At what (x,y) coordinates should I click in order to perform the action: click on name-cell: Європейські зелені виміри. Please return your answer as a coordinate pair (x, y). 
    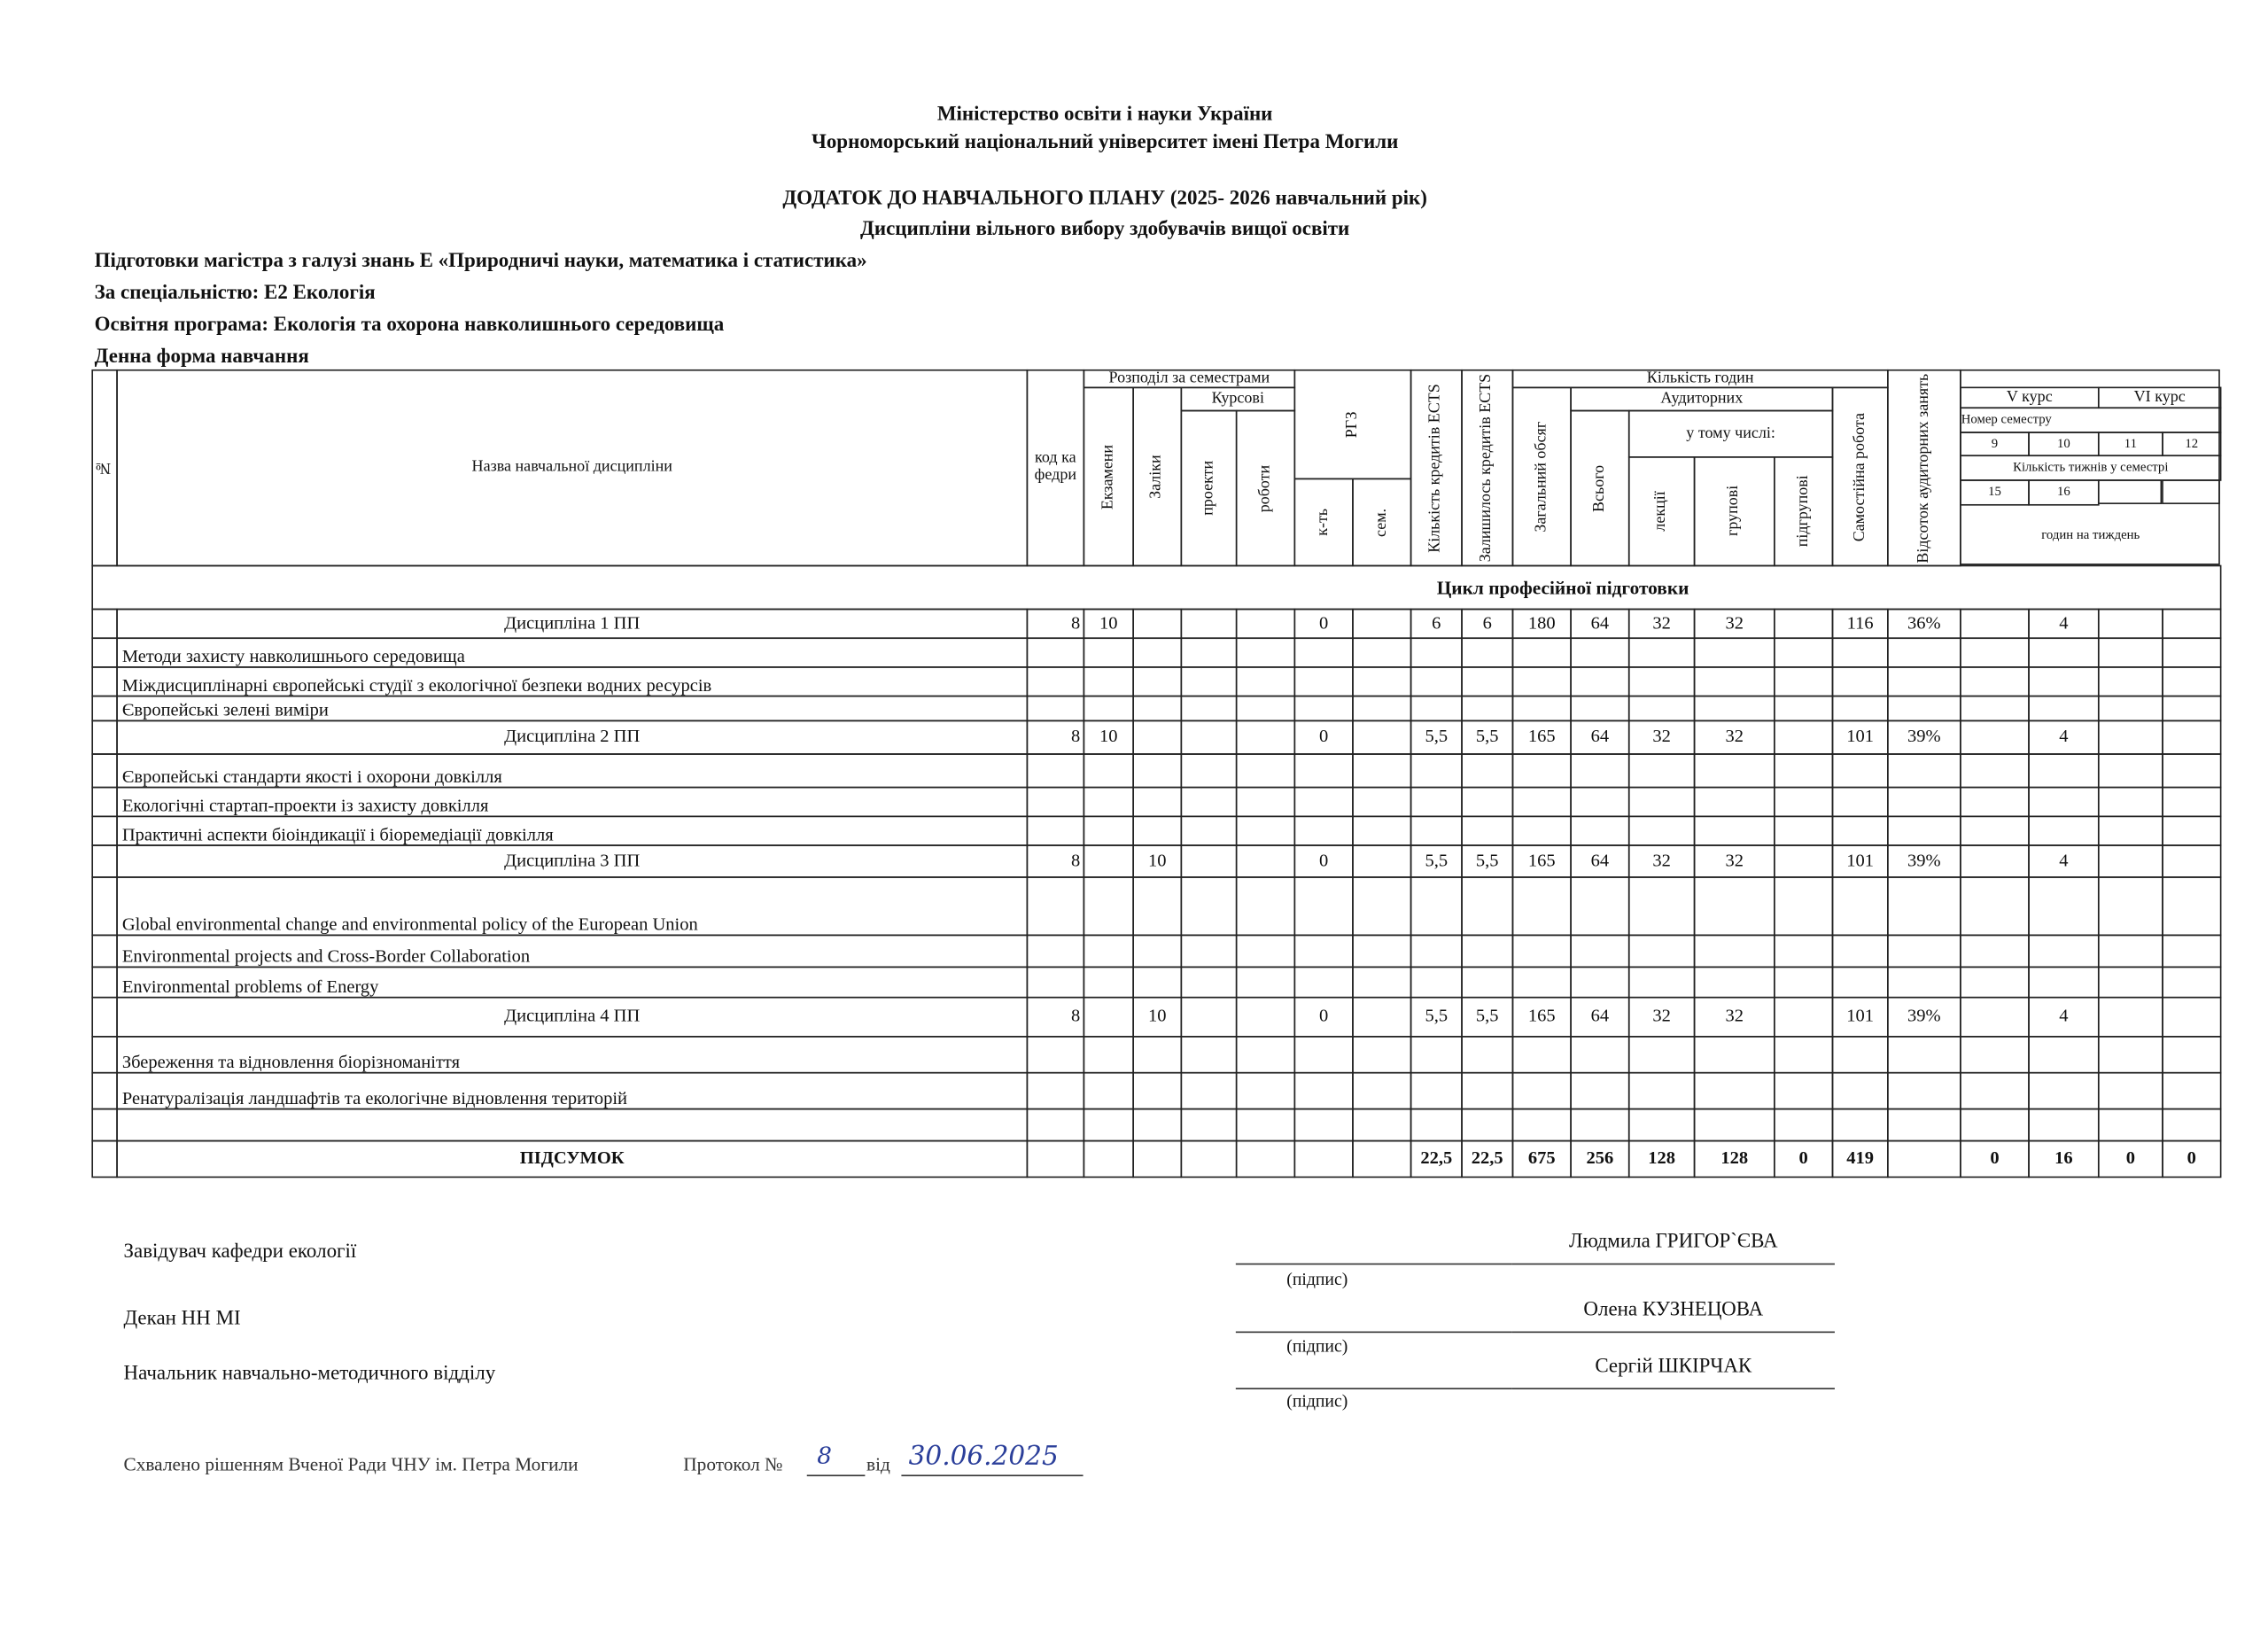
    Looking at the image, I should click on (572, 708).